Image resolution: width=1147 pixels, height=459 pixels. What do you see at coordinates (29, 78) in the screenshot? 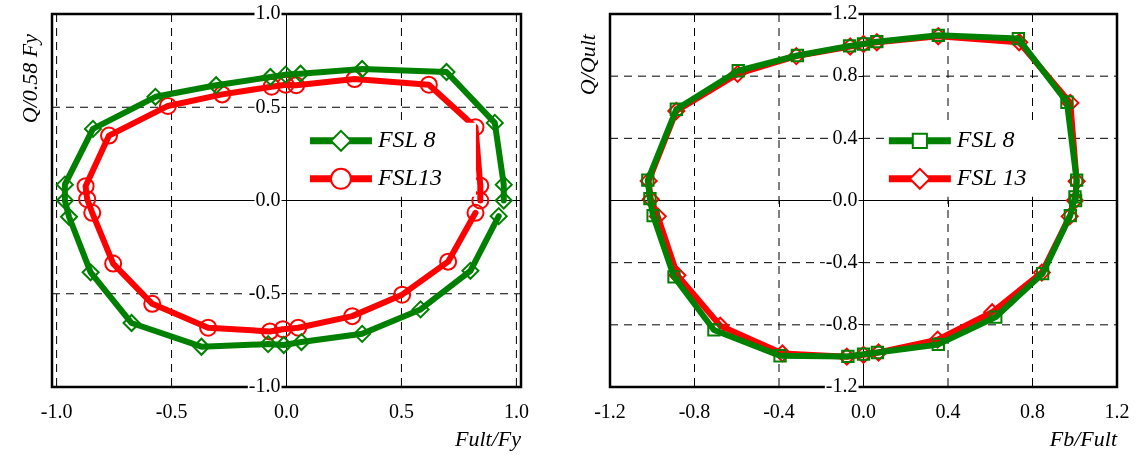
I see `y-axis-title: Q/0.58 Fy` at bounding box center [29, 78].